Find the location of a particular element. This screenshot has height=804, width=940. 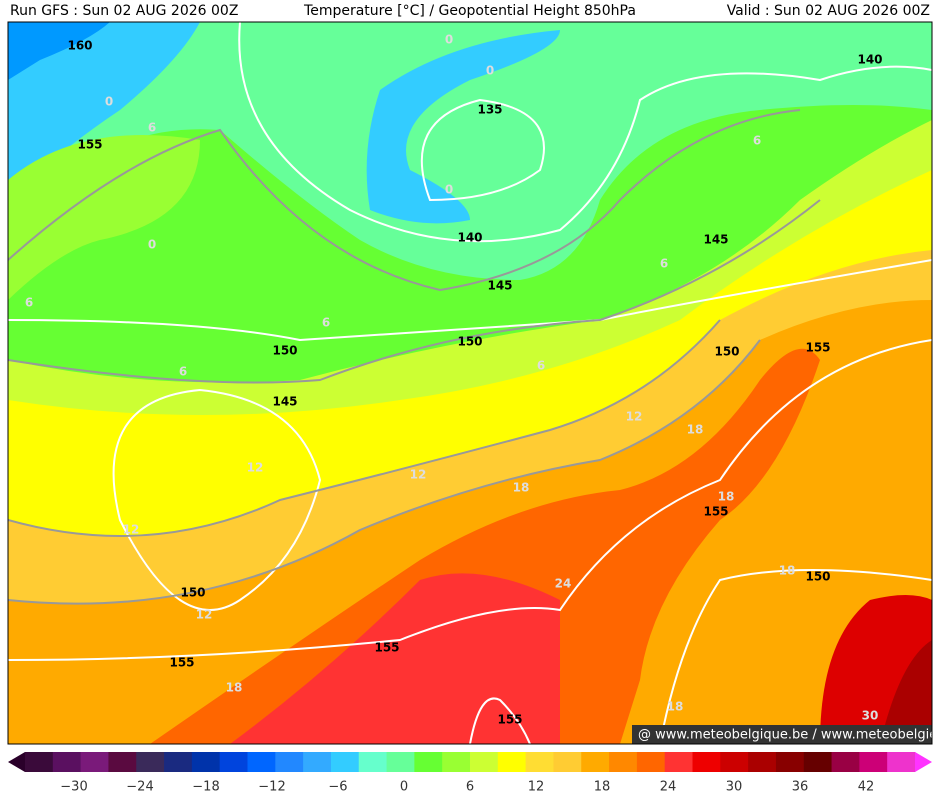

colorbar: −30 −24 −18 −12 −6 0 6 12 18 24 30 36 42 is located at coordinates (470, 773).